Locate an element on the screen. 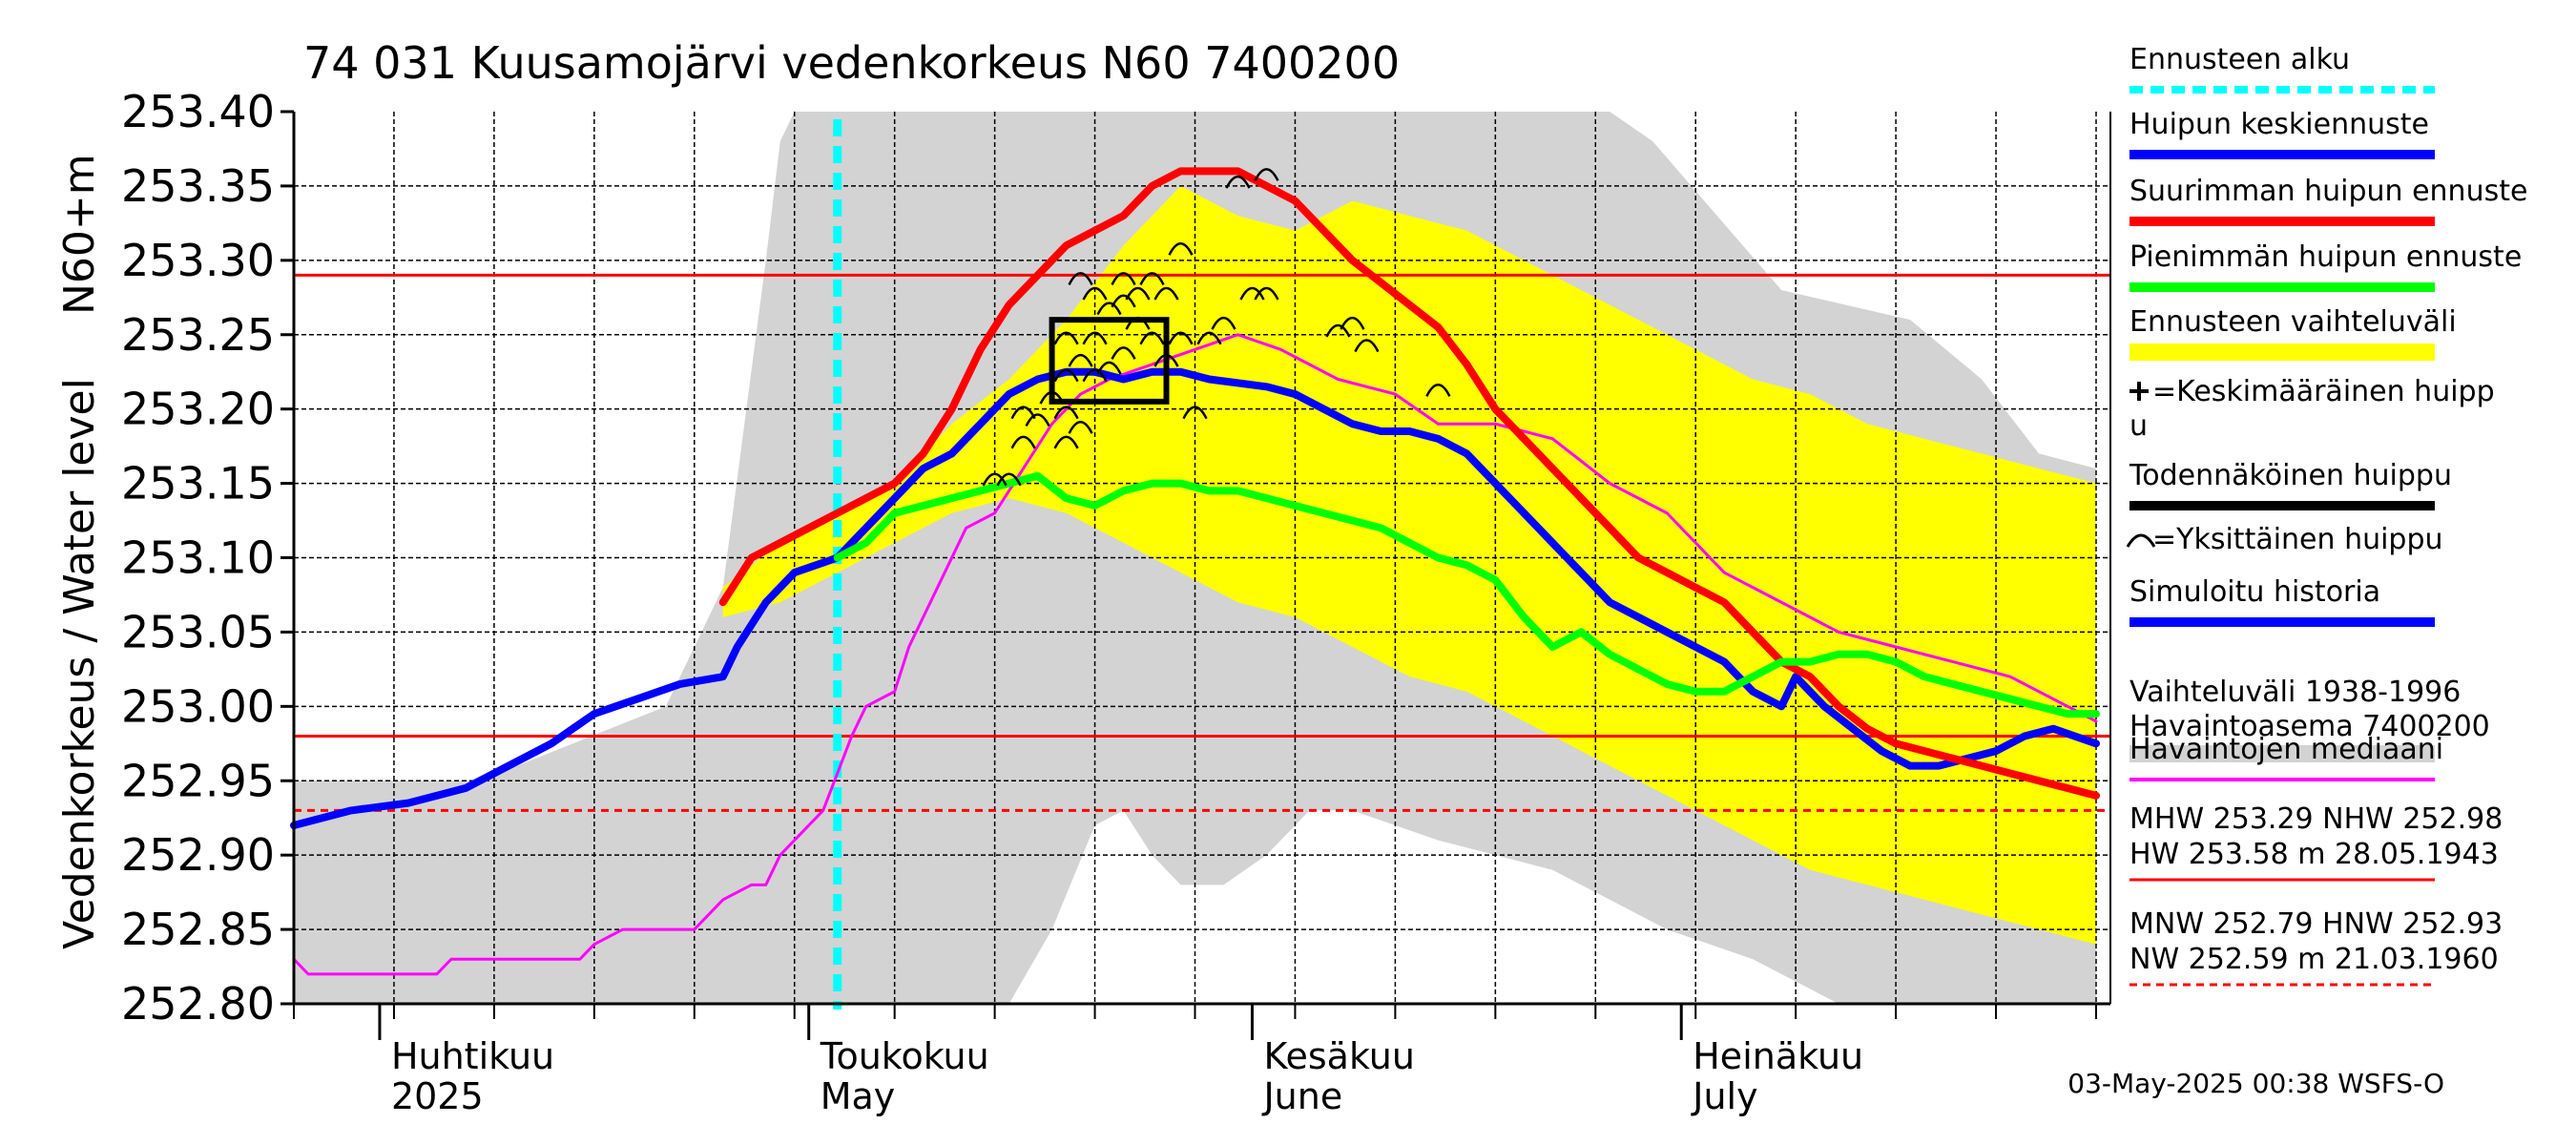  stats-line-2: HW 253.58 m 28.05.1943 is located at coordinates (2314, 855).